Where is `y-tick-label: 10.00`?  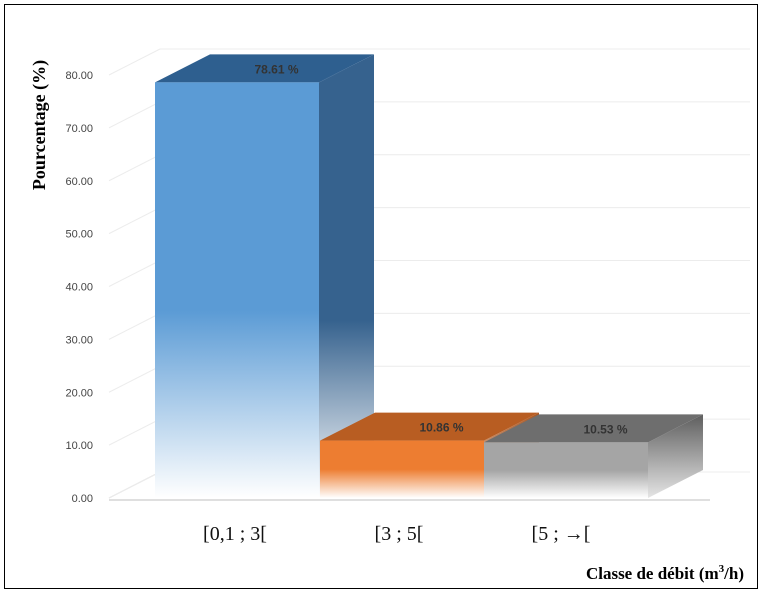
y-tick-label: 10.00 is located at coordinates (79, 446).